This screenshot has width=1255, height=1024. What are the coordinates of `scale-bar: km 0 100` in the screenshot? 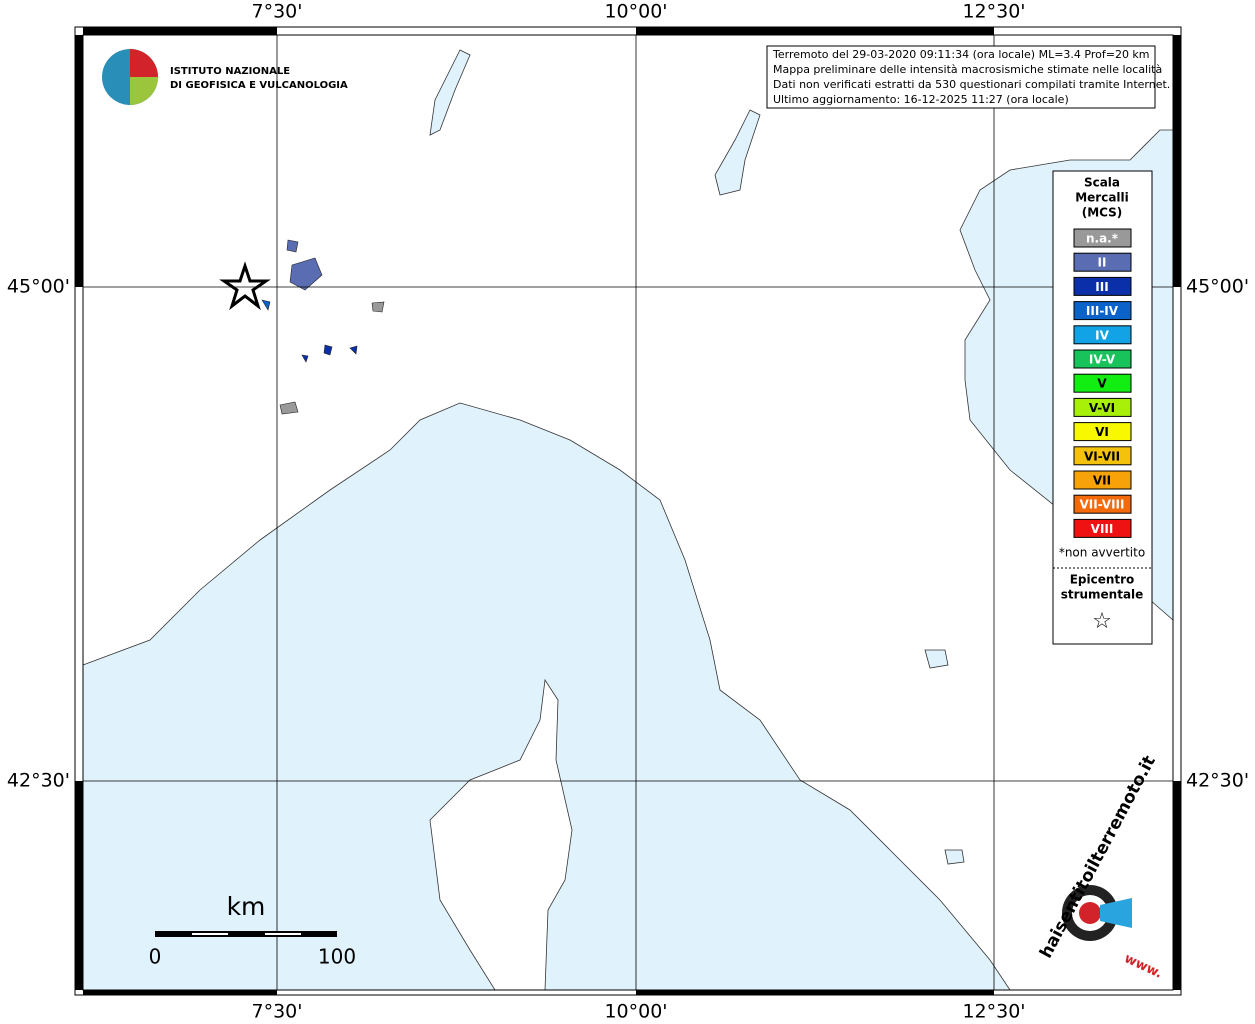 It's located at (252, 930).